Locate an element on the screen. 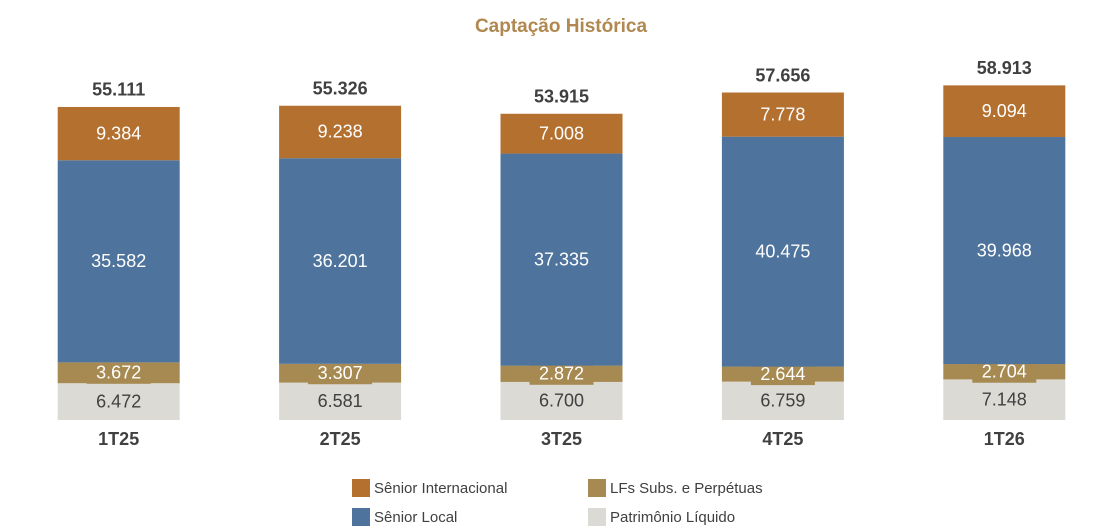  total-label: 58.913 is located at coordinates (1004, 68).